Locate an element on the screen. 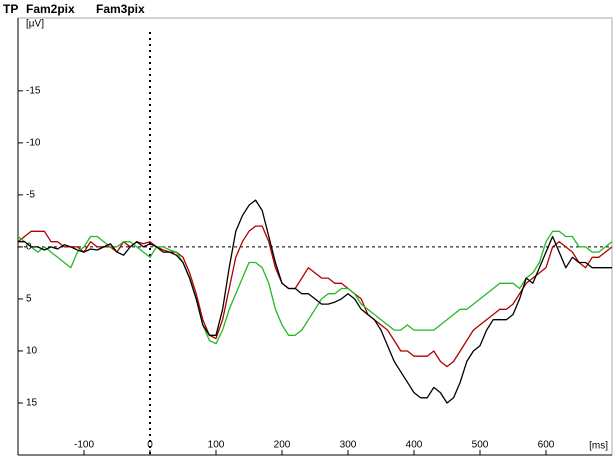 The width and height of the screenshot is (615, 460). y-tick-label: 0 is located at coordinates (29, 247).